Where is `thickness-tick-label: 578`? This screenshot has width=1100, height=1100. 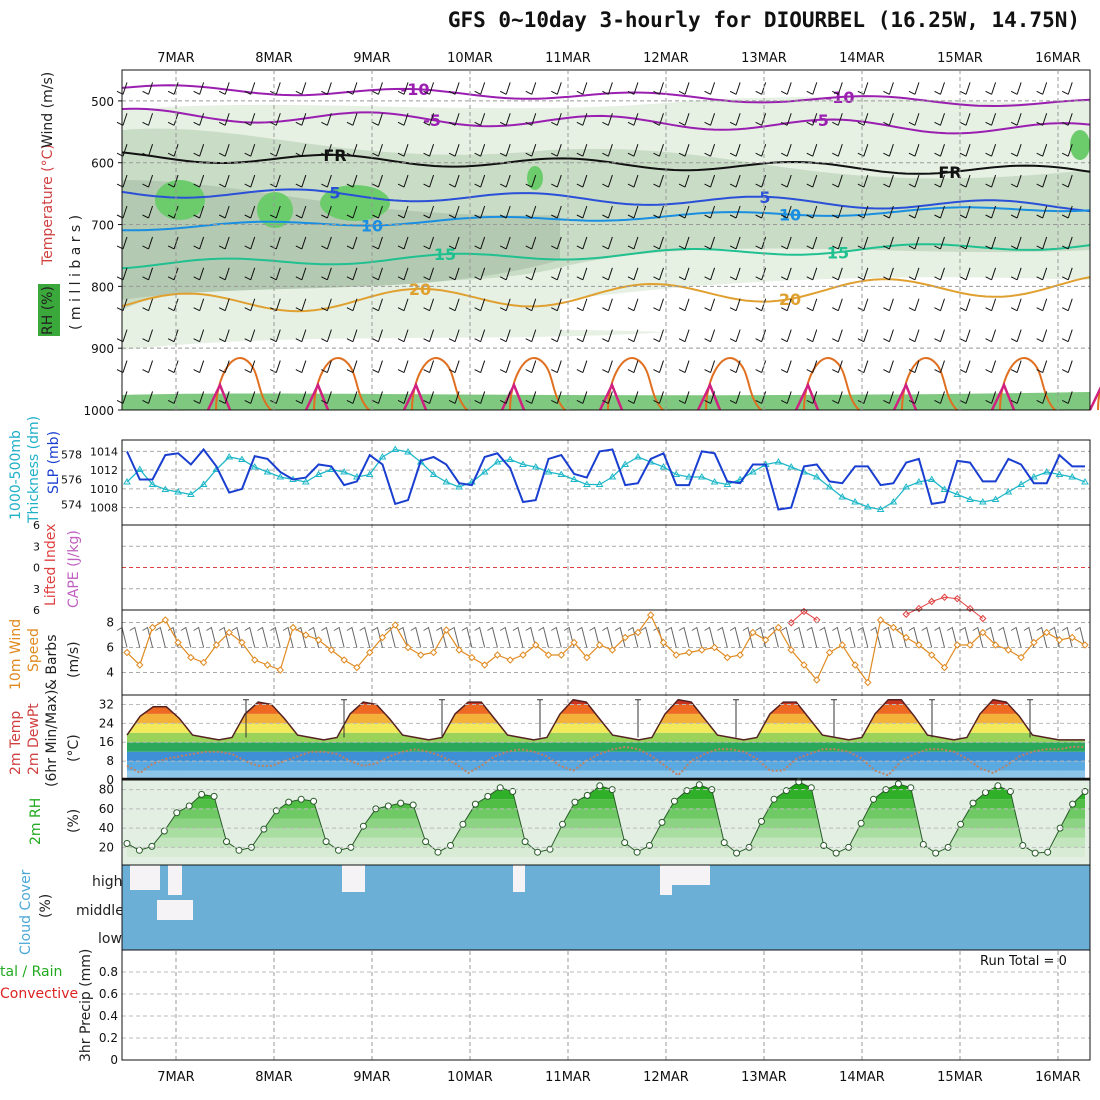
thickness-tick-label: 578 is located at coordinates (71, 455).